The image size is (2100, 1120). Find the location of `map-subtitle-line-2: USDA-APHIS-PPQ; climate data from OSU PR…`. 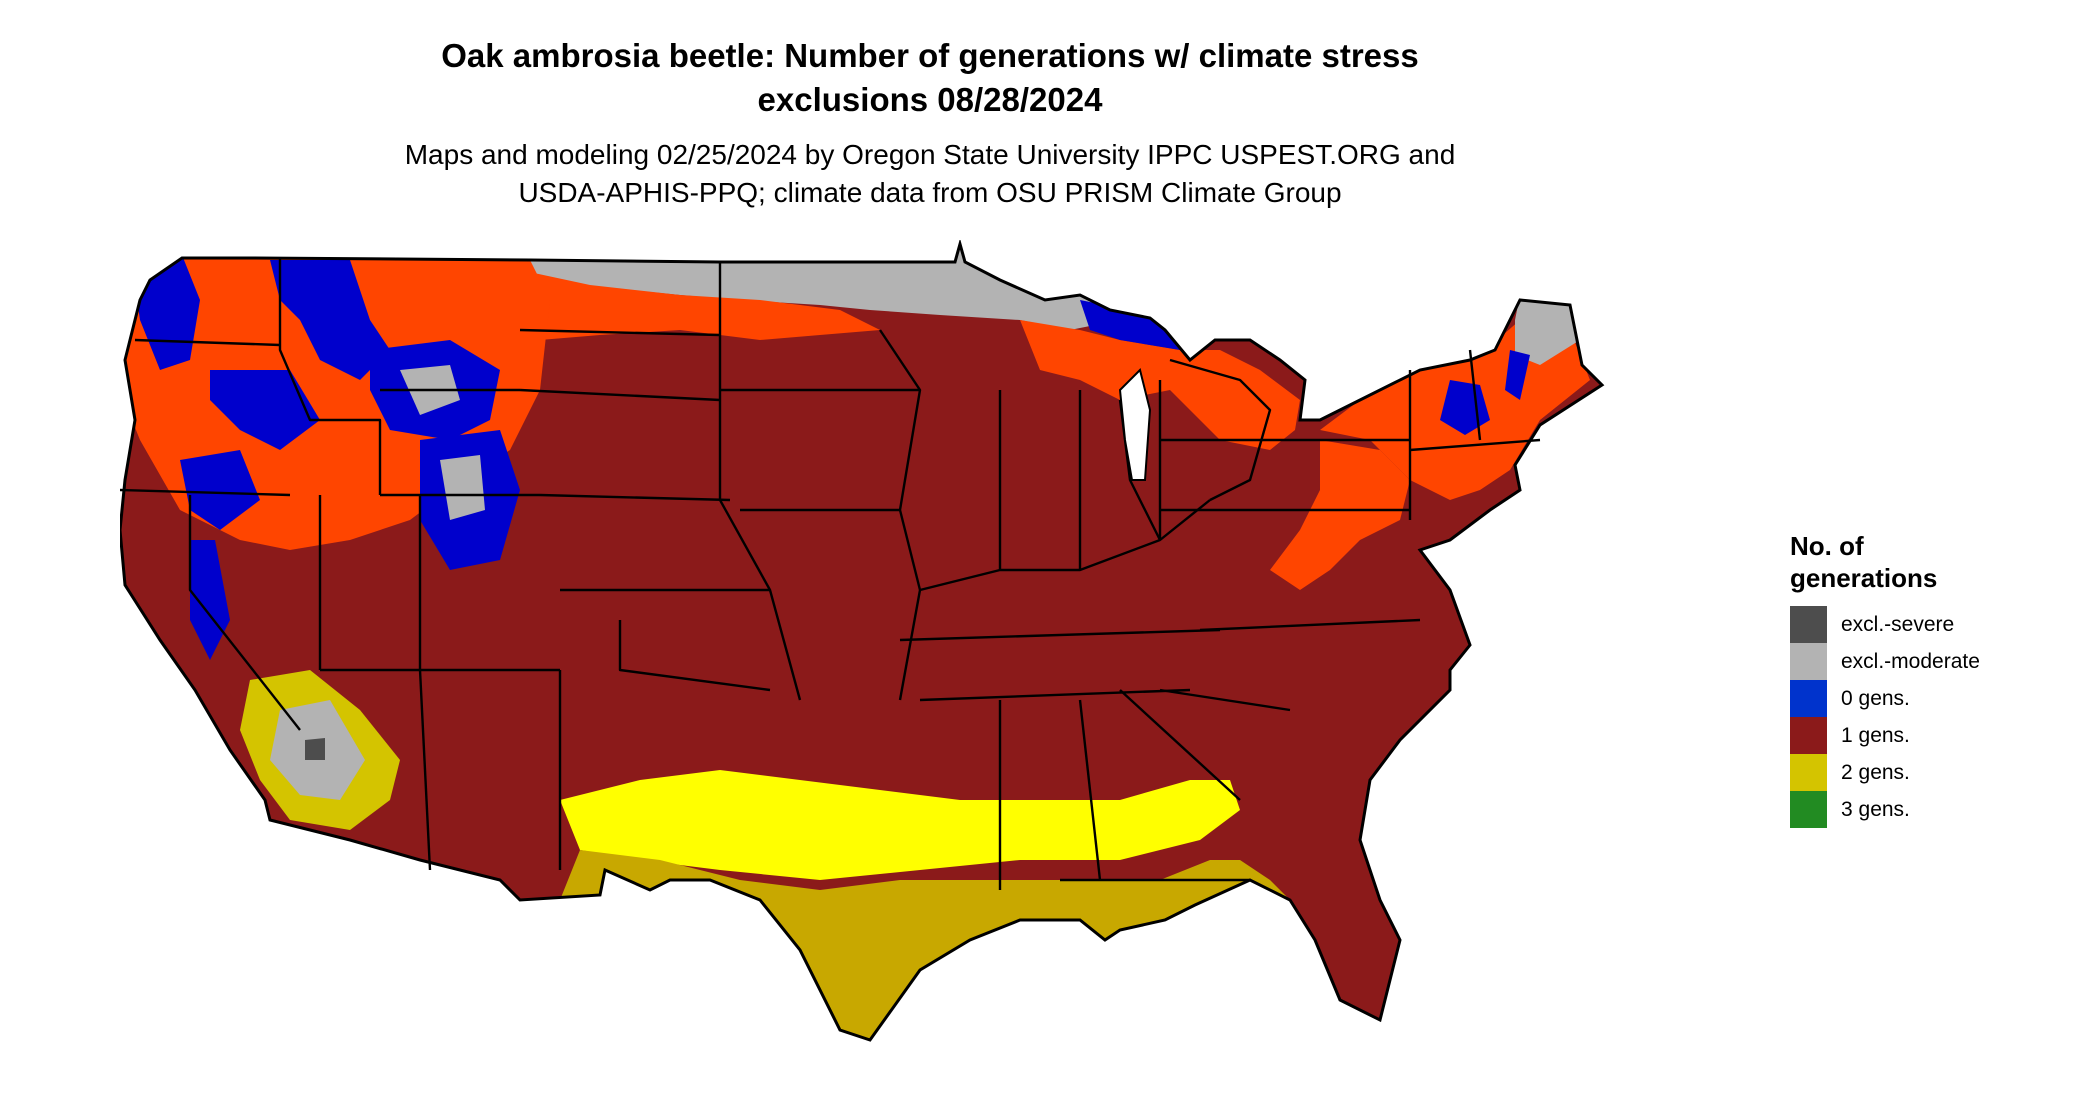

map-subtitle-line-2: USDA-APHIS-PPQ; climate data from OSU PR… is located at coordinates (930, 192).